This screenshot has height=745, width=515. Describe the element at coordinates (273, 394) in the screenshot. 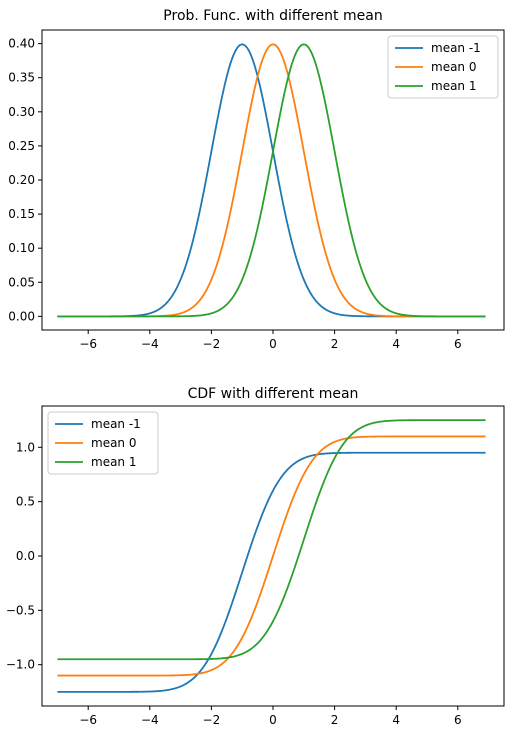

I see `chart-title: CDF with different mean` at that location.